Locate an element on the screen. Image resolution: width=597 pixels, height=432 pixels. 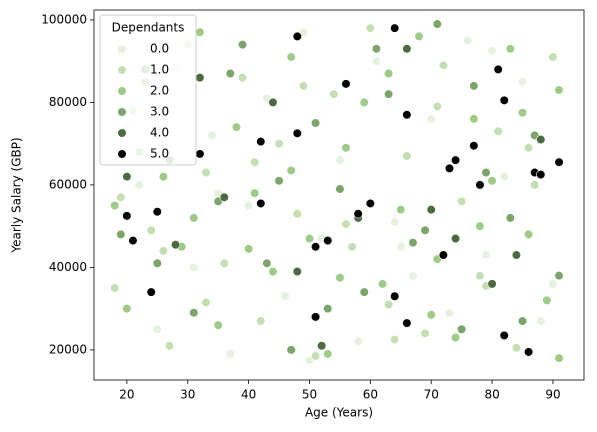
y-axis-label: Yearly Salary (GBP) is located at coordinates (17, 195).